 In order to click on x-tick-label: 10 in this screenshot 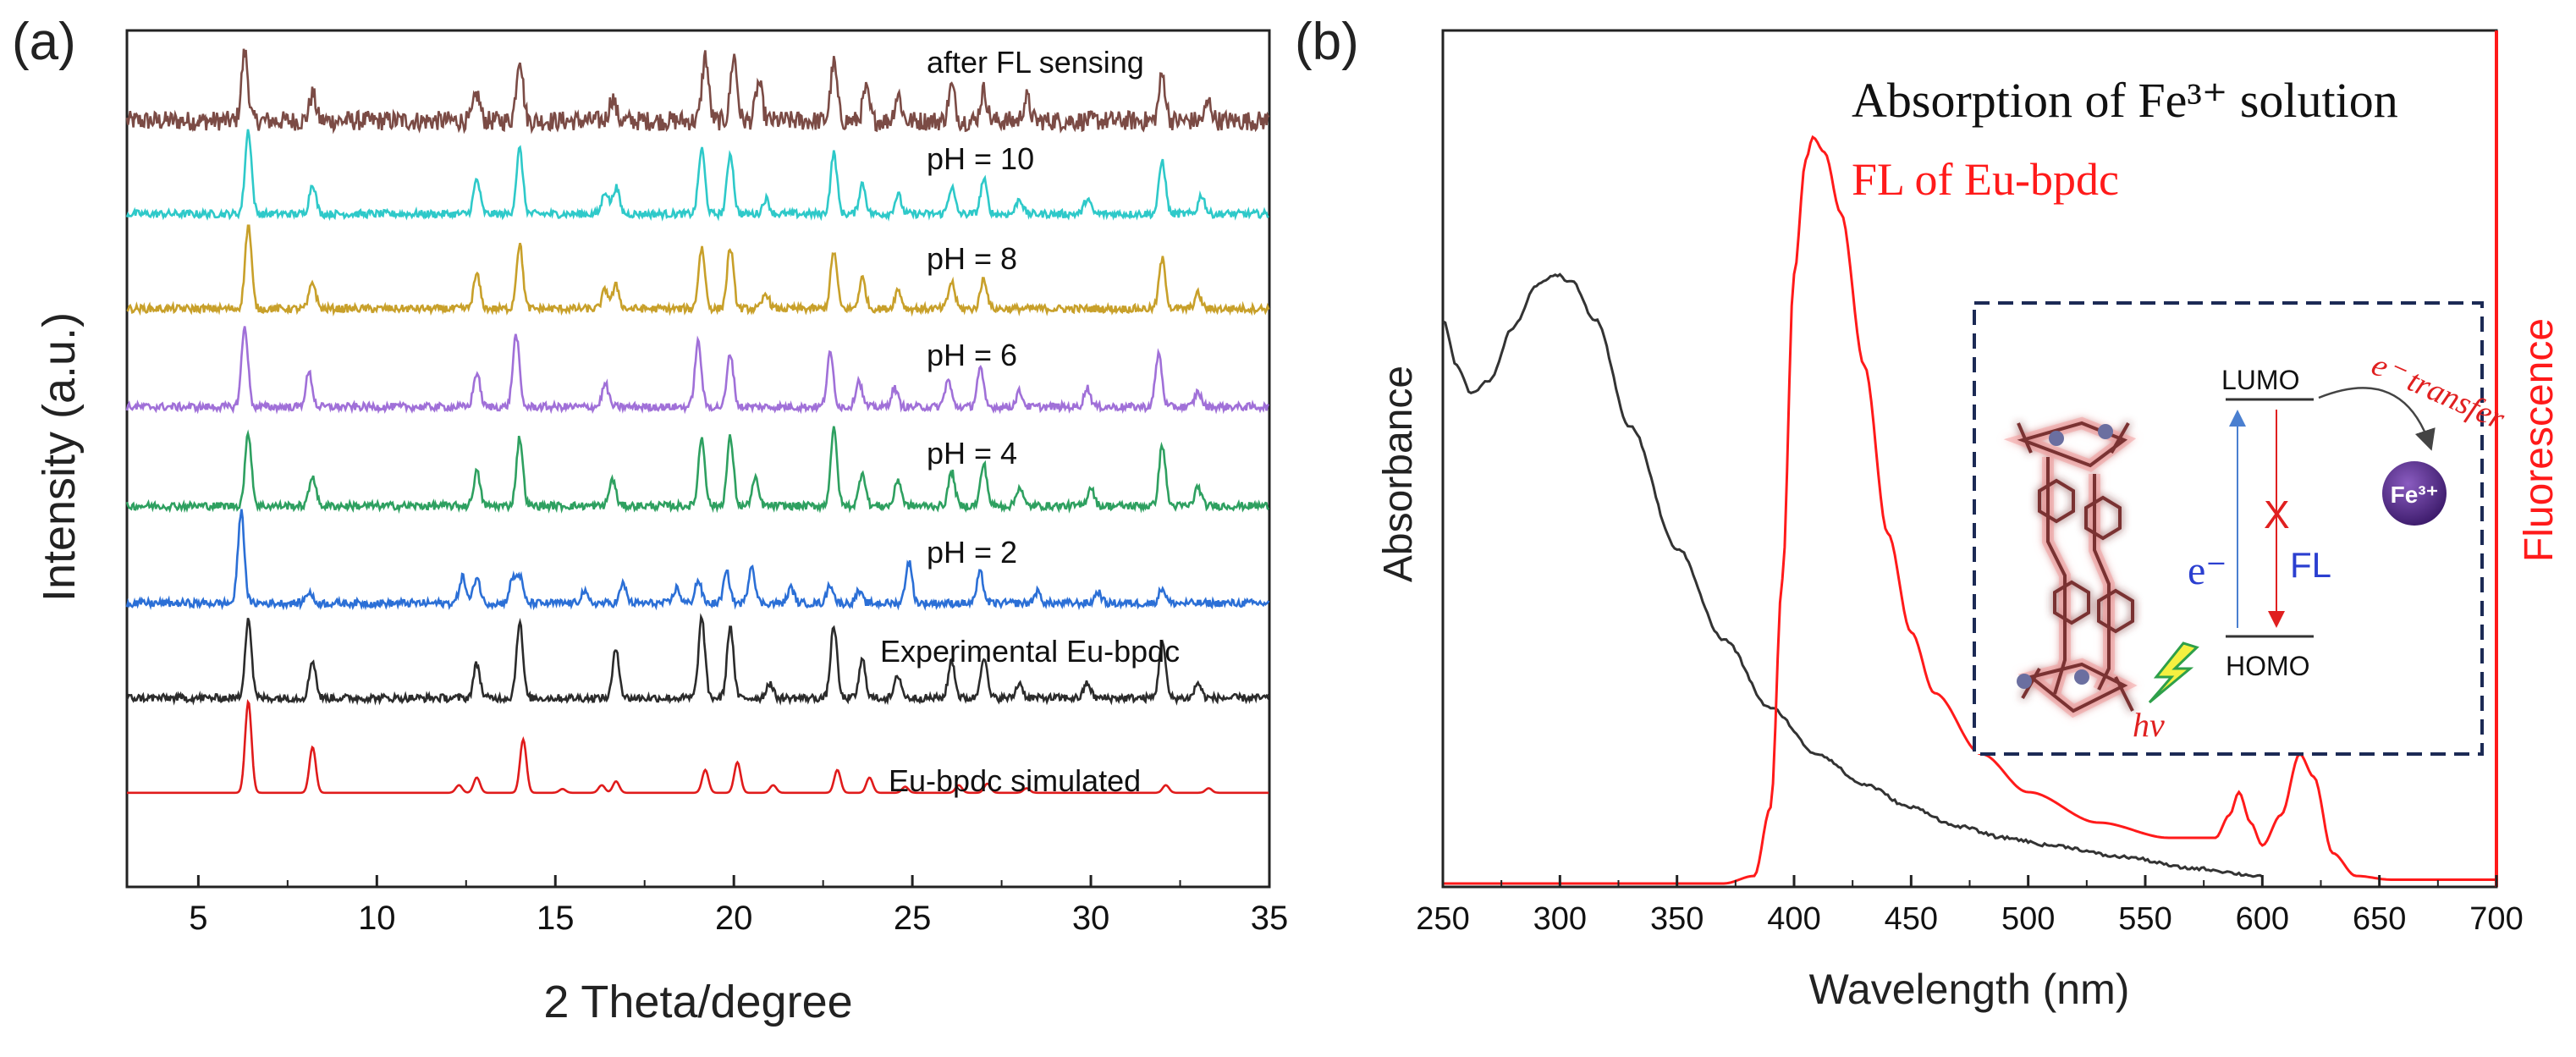, I will do `click(377, 918)`.